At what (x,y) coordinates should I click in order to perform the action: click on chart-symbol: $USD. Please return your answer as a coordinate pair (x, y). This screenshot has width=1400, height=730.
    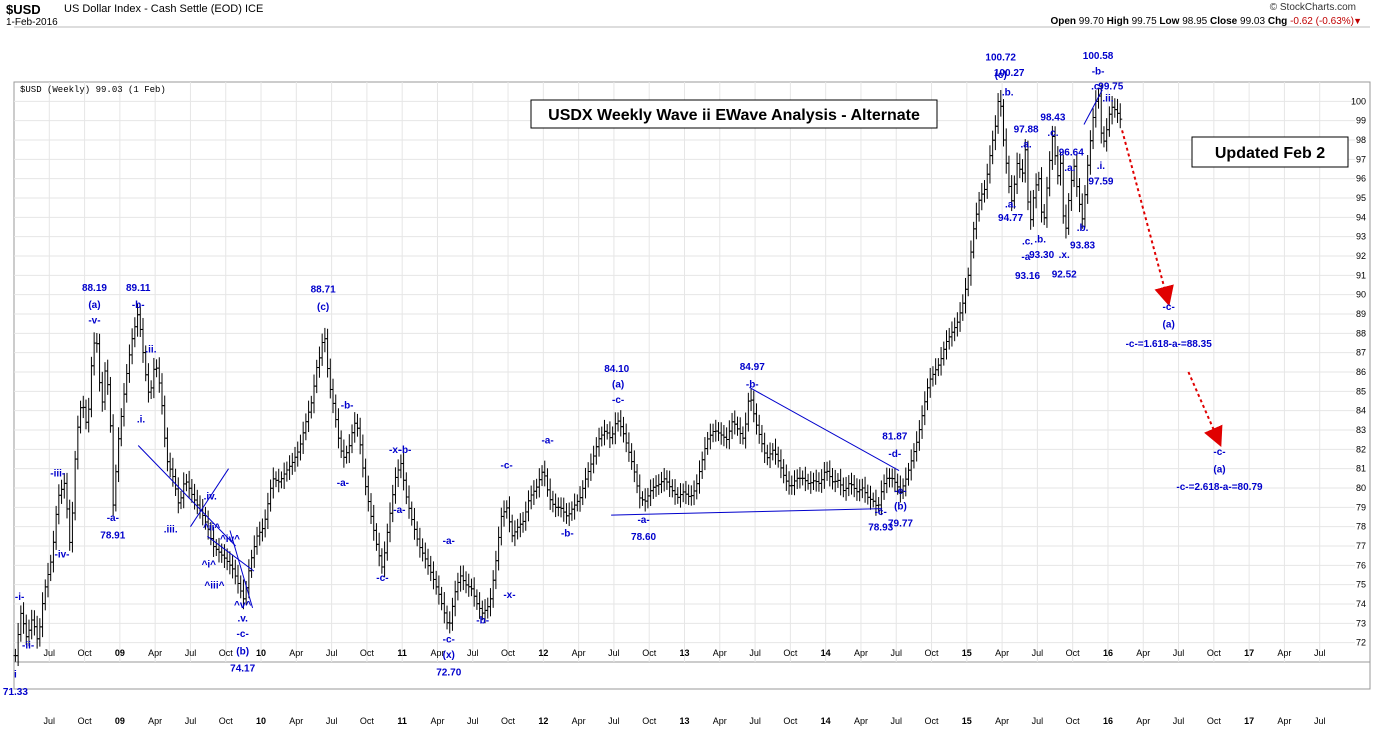
    Looking at the image, I should click on (23, 9).